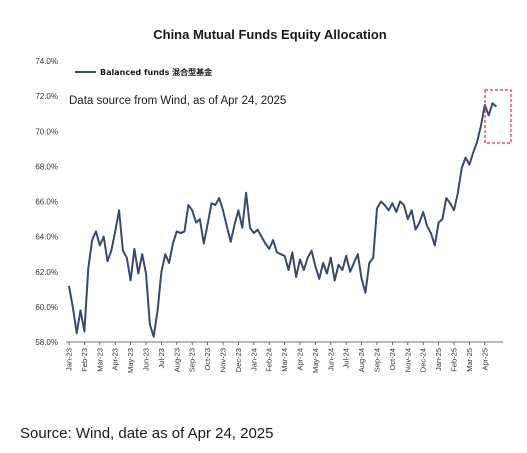  Describe the element at coordinates (315, 360) in the screenshot. I see `x-tick-label: May-24` at that location.